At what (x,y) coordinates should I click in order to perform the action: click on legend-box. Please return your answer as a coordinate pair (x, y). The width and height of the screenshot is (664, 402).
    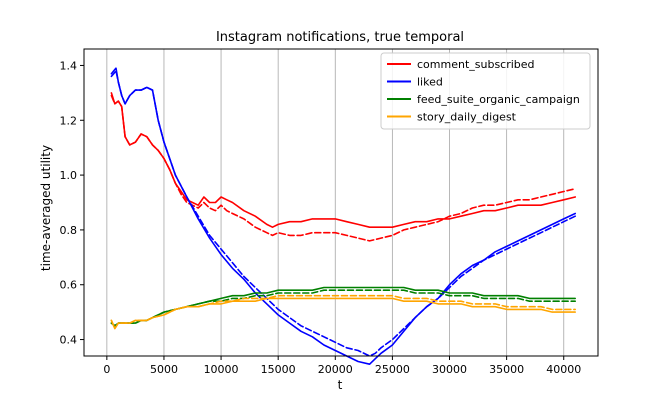
    Looking at the image, I should click on (485, 91).